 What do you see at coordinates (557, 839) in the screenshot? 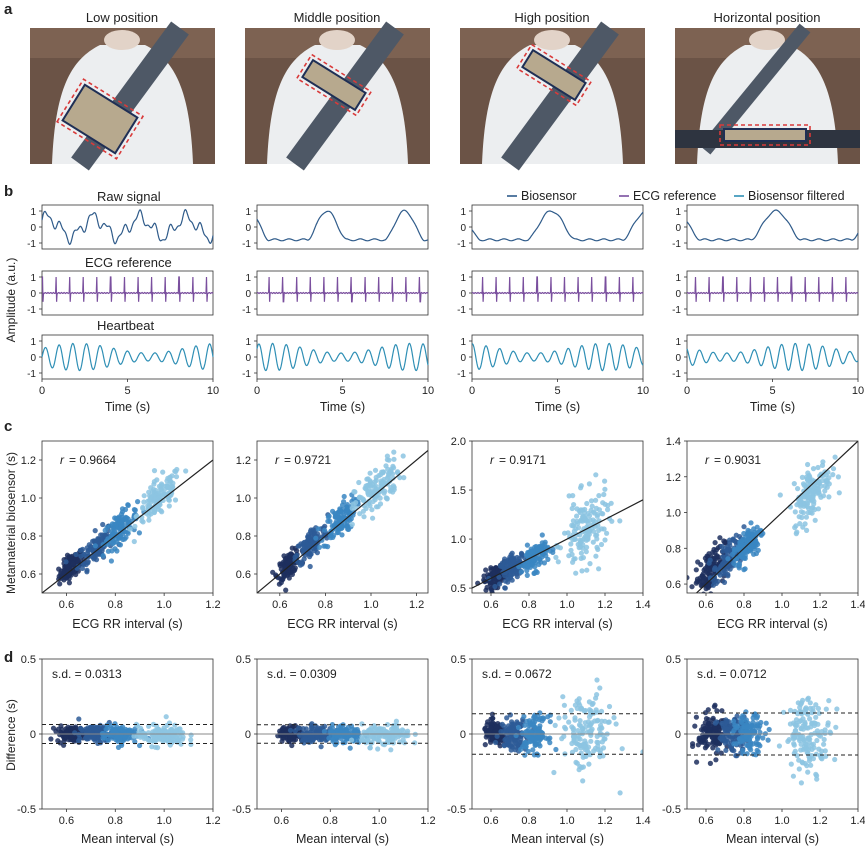
I see `x-axis-title: Mean interval (s)` at bounding box center [557, 839].